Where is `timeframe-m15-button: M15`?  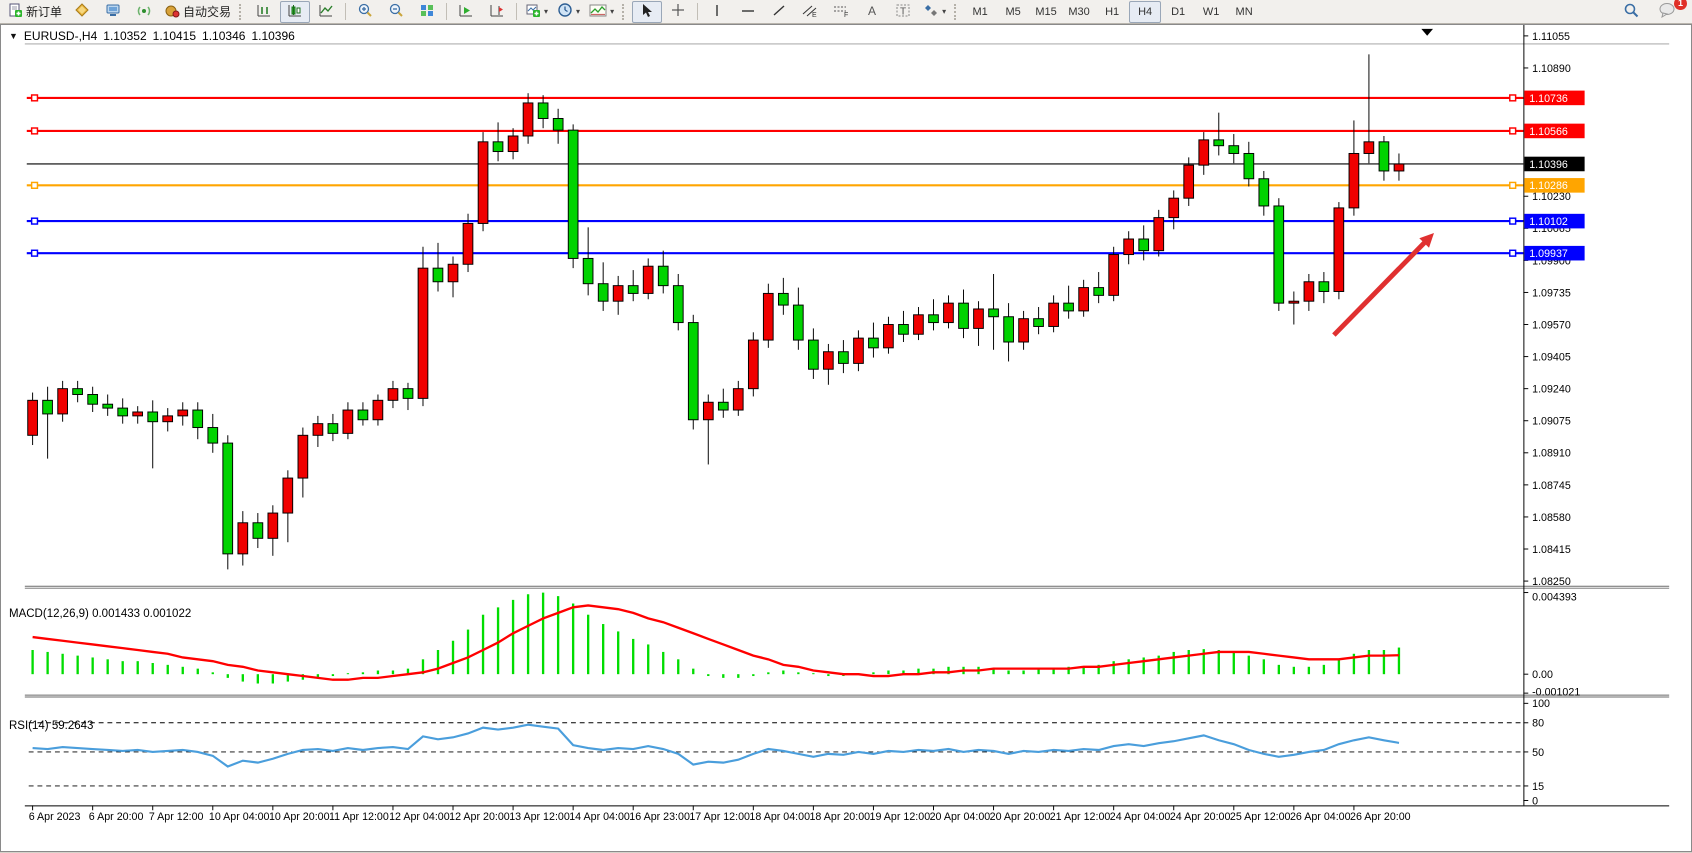 timeframe-m15-button: M15 is located at coordinates (1046, 11).